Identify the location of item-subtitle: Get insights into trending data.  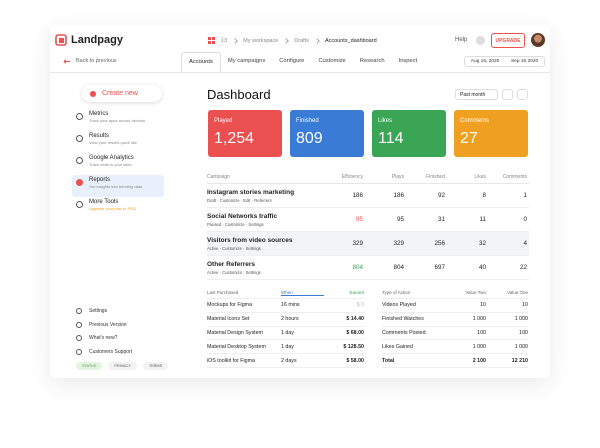
(116, 186).